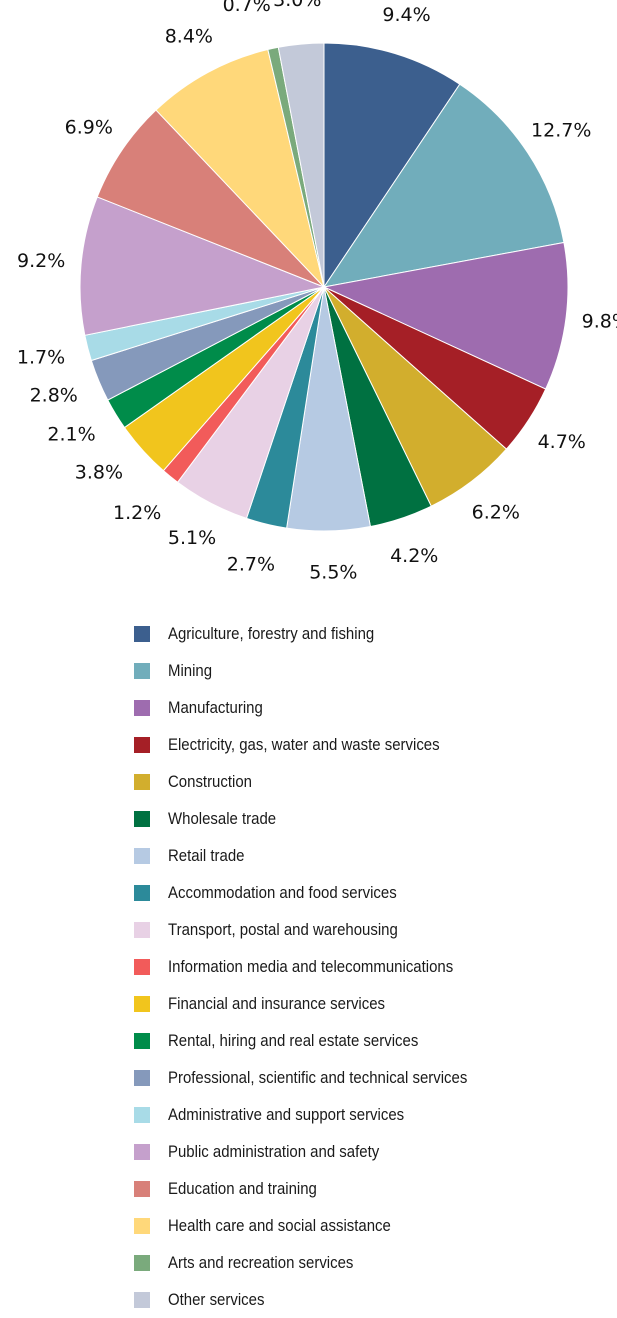  I want to click on legend-label: Agriculture, forestry and fishing, so click(271, 633).